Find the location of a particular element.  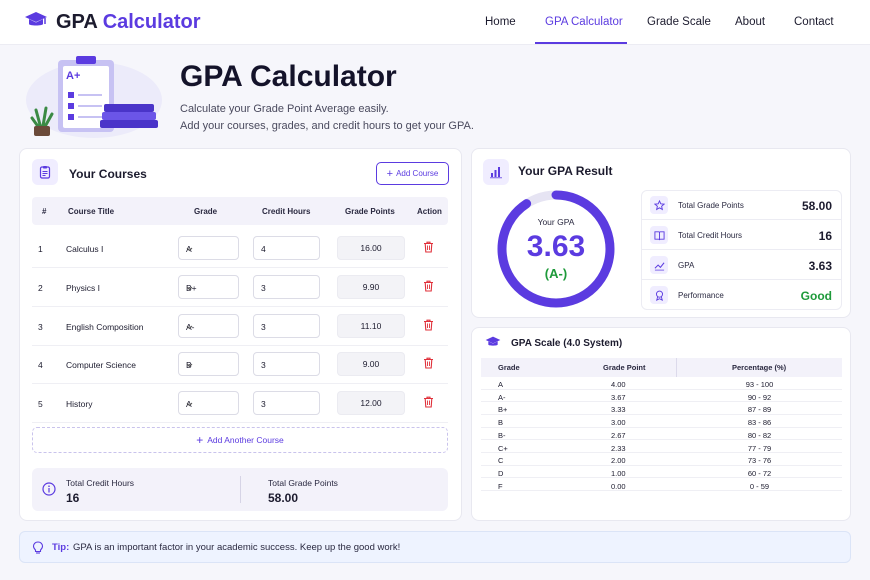

stat-value: 58.00 is located at coordinates (816, 206).